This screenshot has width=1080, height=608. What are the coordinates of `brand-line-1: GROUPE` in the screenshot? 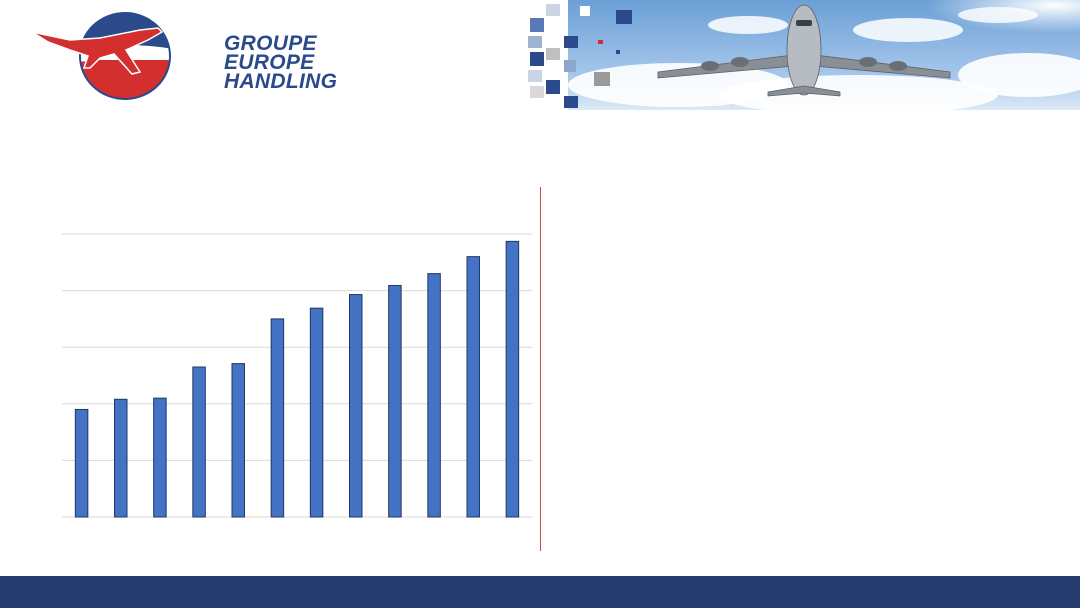 It's located at (270, 43).